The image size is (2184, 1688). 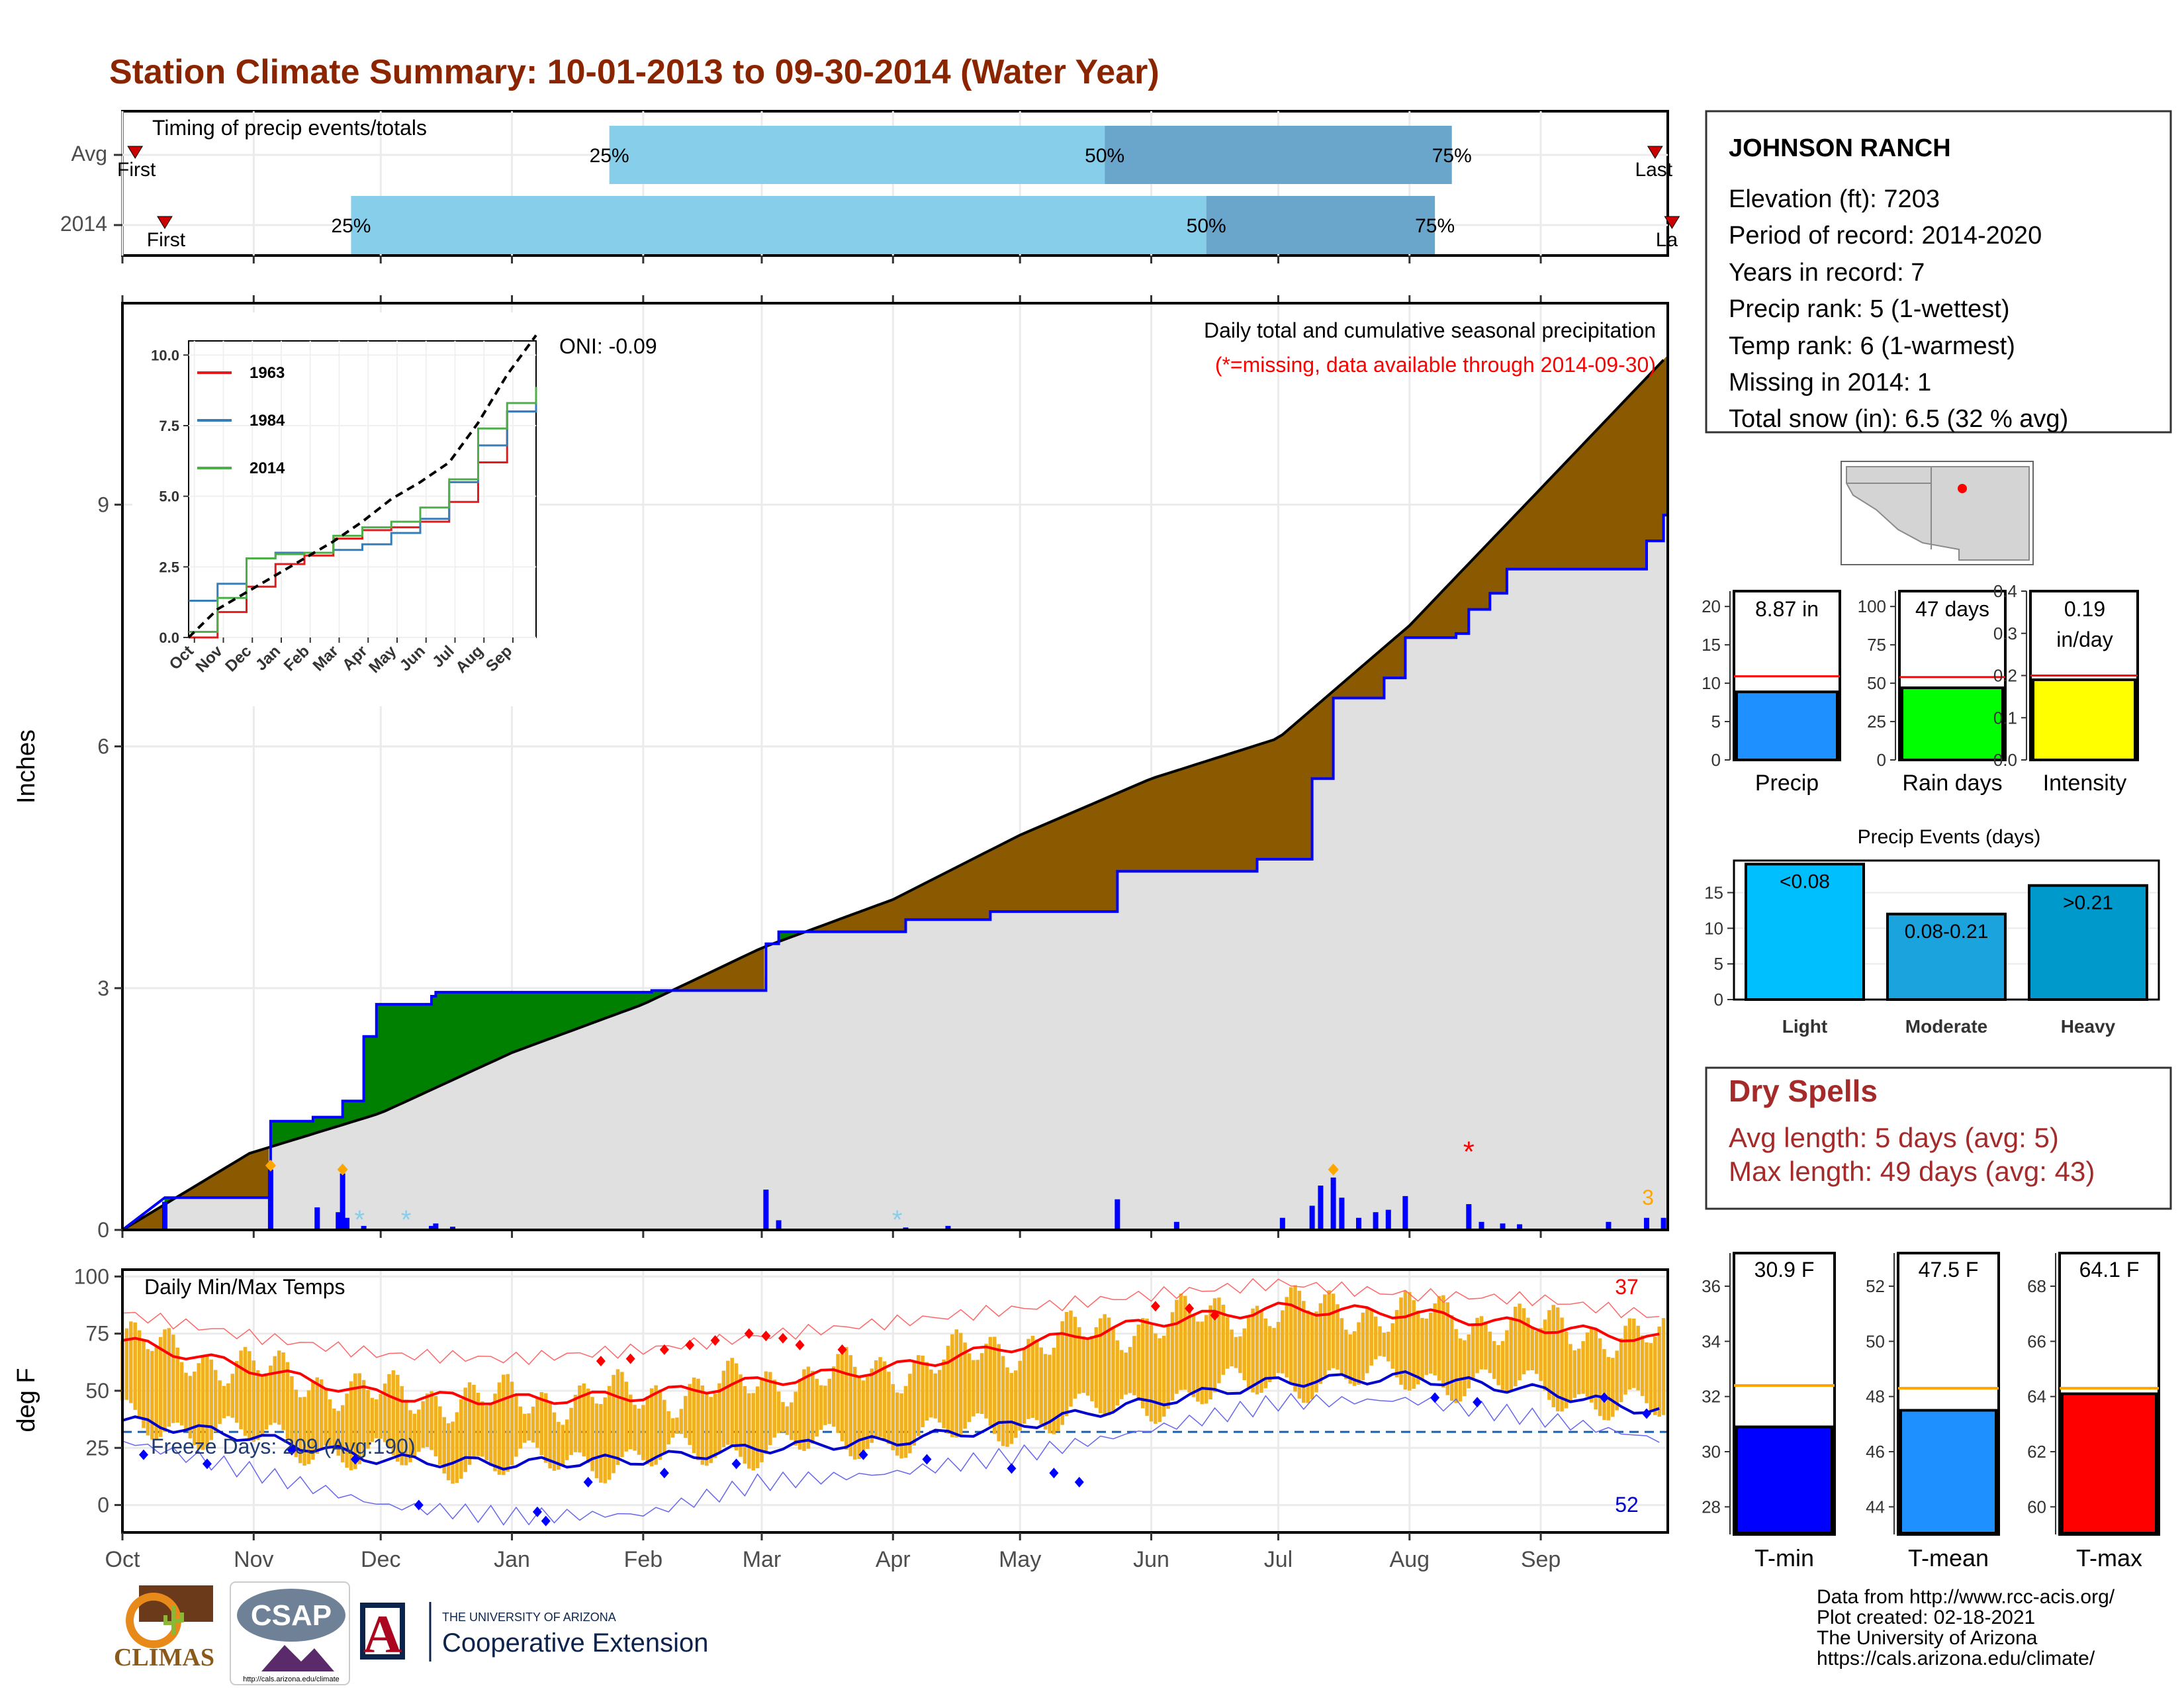 What do you see at coordinates (26, 766) in the screenshot?
I see `precip-y-axis-label: Inches` at bounding box center [26, 766].